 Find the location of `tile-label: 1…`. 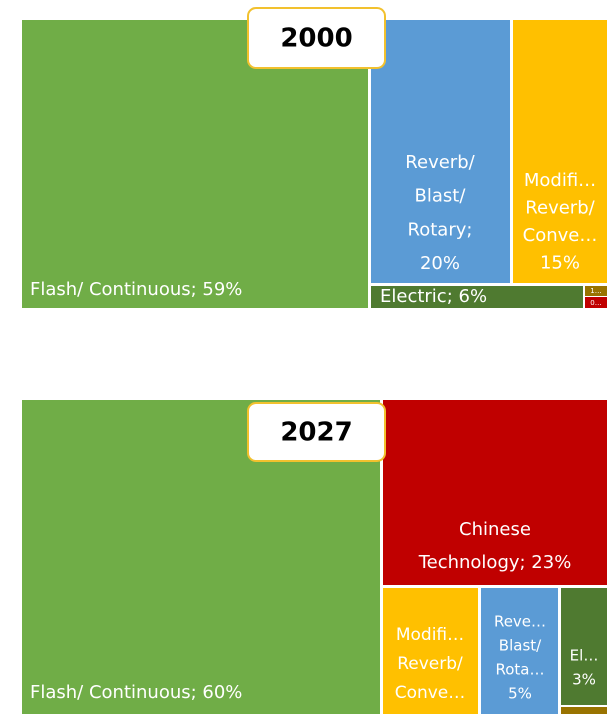

tile-label: 1… is located at coordinates (595, 291).